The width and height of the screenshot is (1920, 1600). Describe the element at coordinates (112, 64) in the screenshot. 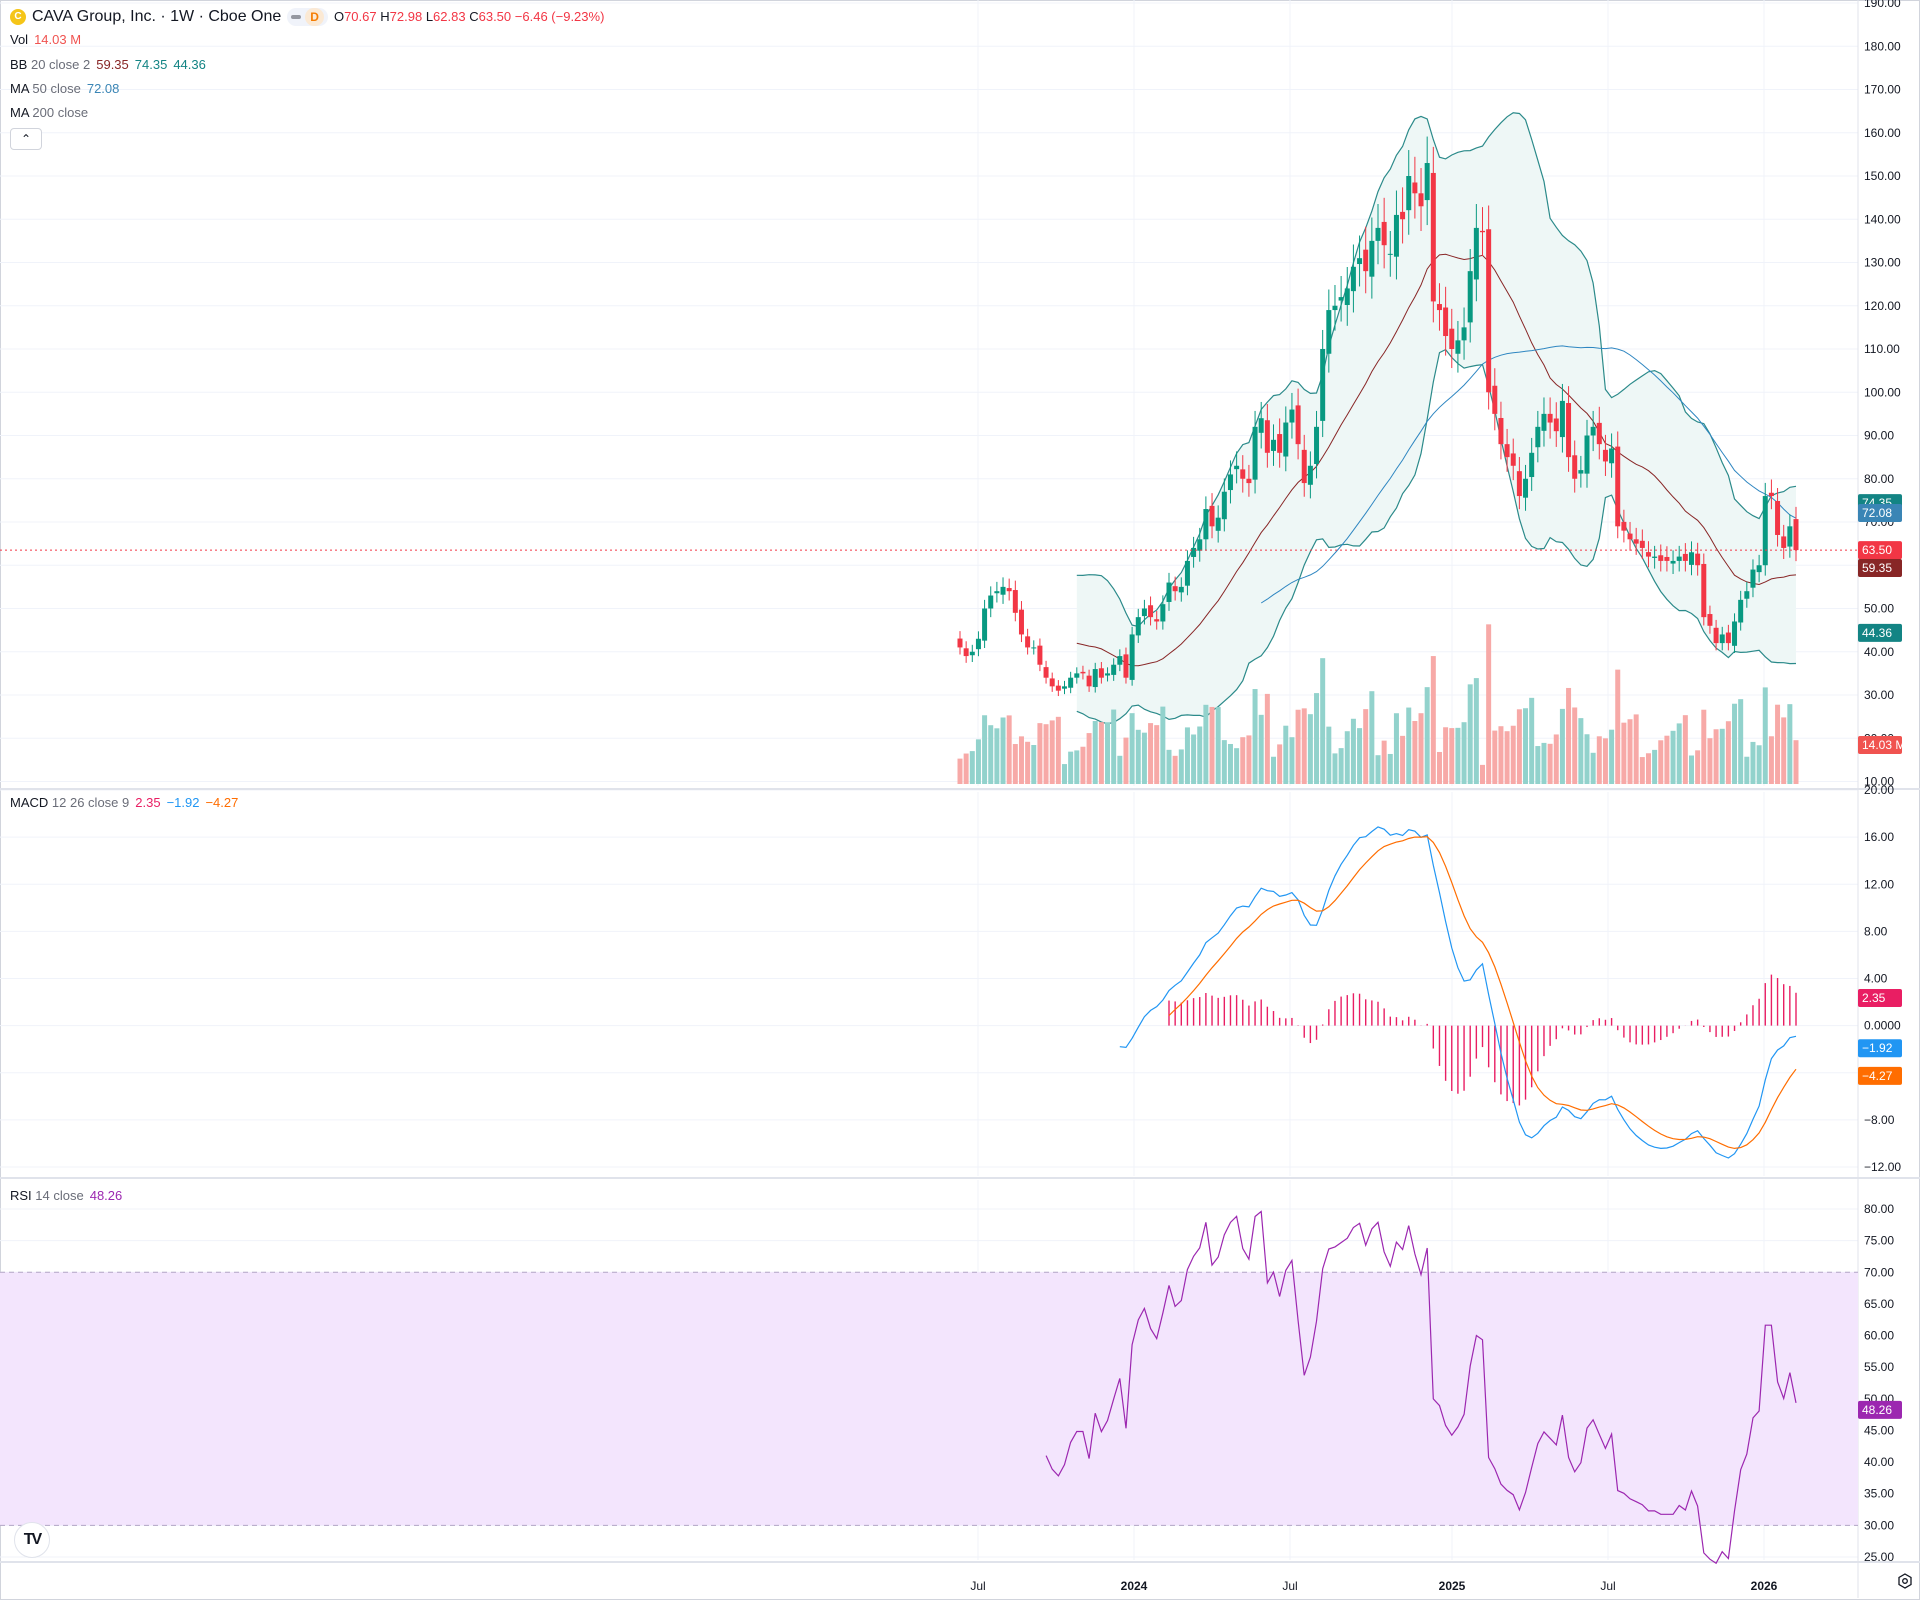

I see `bb-basis-value: 59.35` at that location.